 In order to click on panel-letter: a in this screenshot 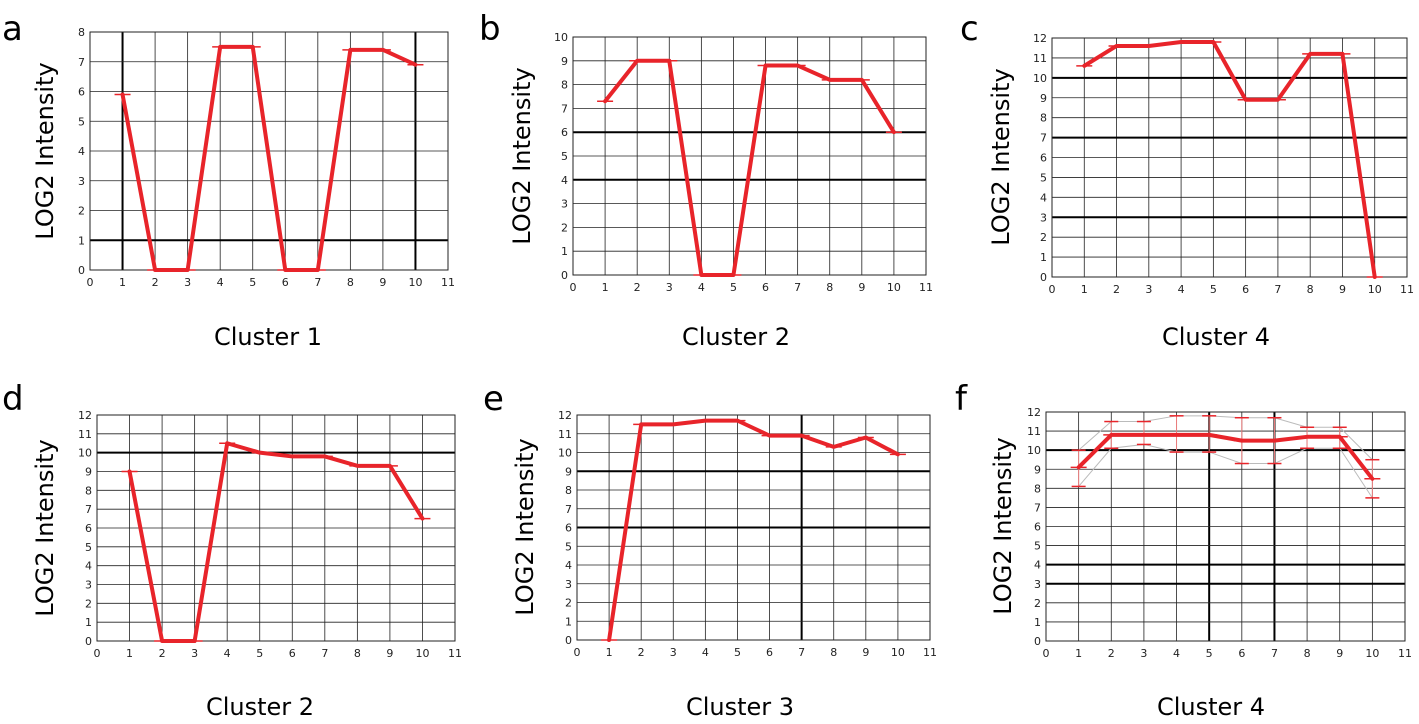, I will do `click(12, 29)`.